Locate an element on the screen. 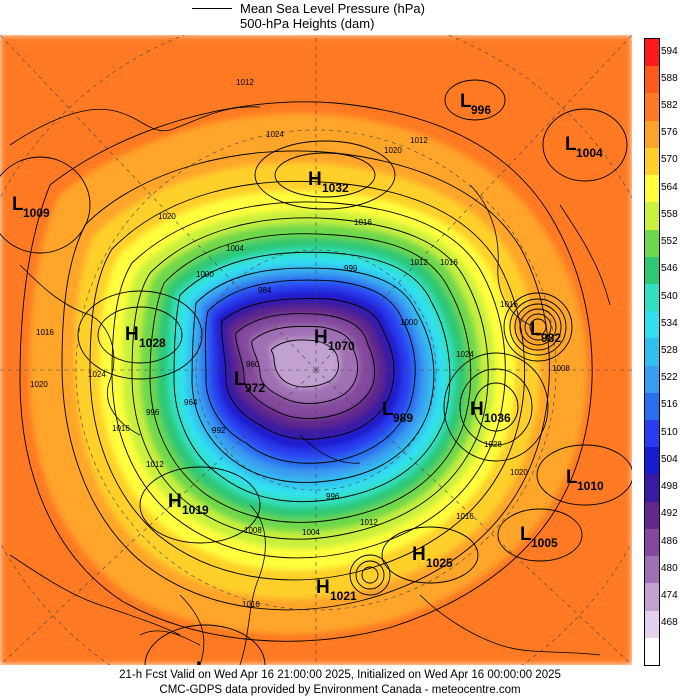 The width and height of the screenshot is (680, 700). isobar-value-label: 984 is located at coordinates (265, 290).